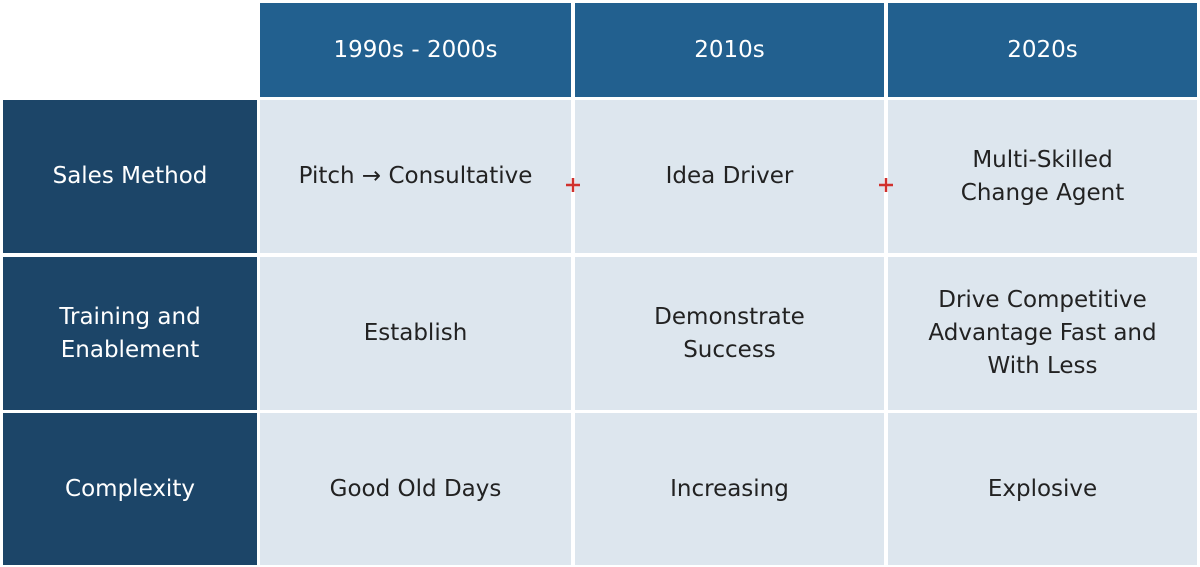 The height and width of the screenshot is (567, 1200). I want to click on table-cell: Explosive, so click(1042, 489).